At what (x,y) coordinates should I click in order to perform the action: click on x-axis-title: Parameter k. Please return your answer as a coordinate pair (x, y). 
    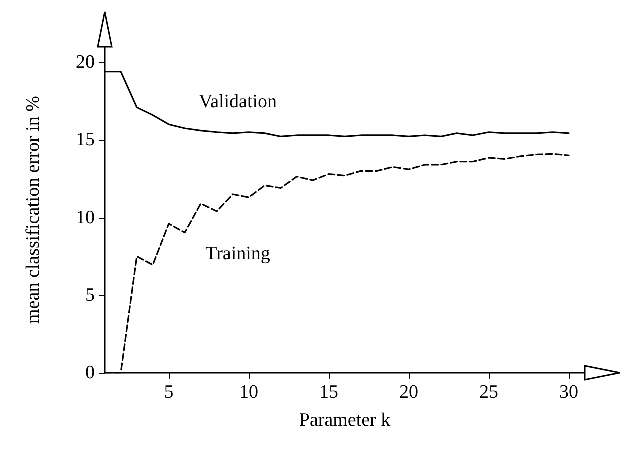
    Looking at the image, I should click on (345, 420).